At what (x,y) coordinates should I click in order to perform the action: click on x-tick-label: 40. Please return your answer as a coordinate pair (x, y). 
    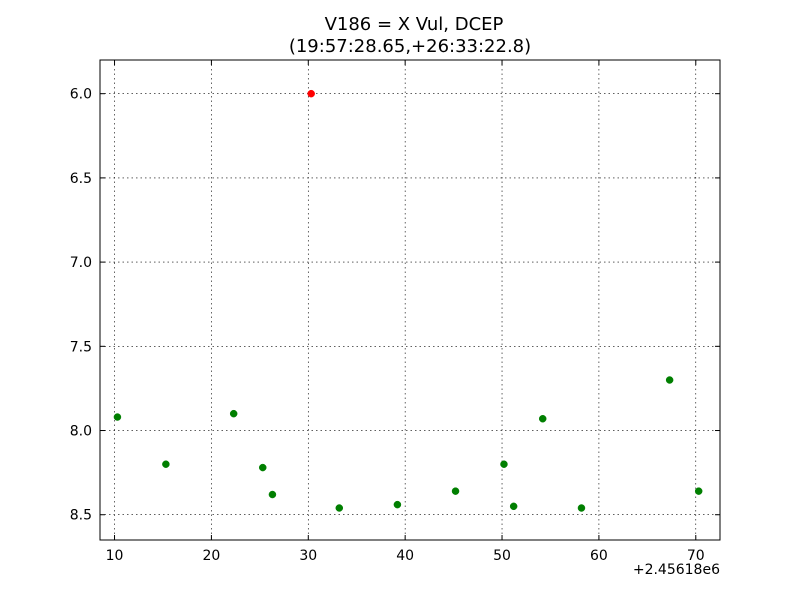
    Looking at the image, I should click on (405, 556).